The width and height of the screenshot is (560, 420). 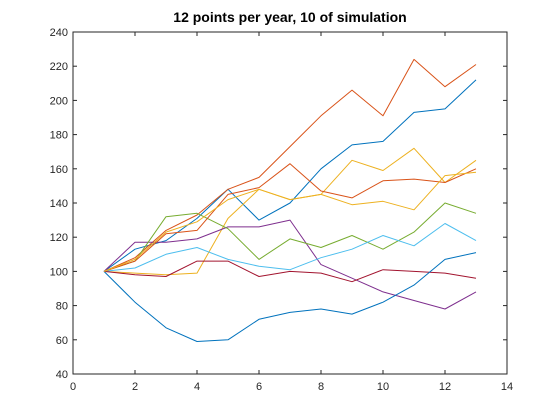 What do you see at coordinates (59, 204) in the screenshot?
I see `y-tick-label: 140` at bounding box center [59, 204].